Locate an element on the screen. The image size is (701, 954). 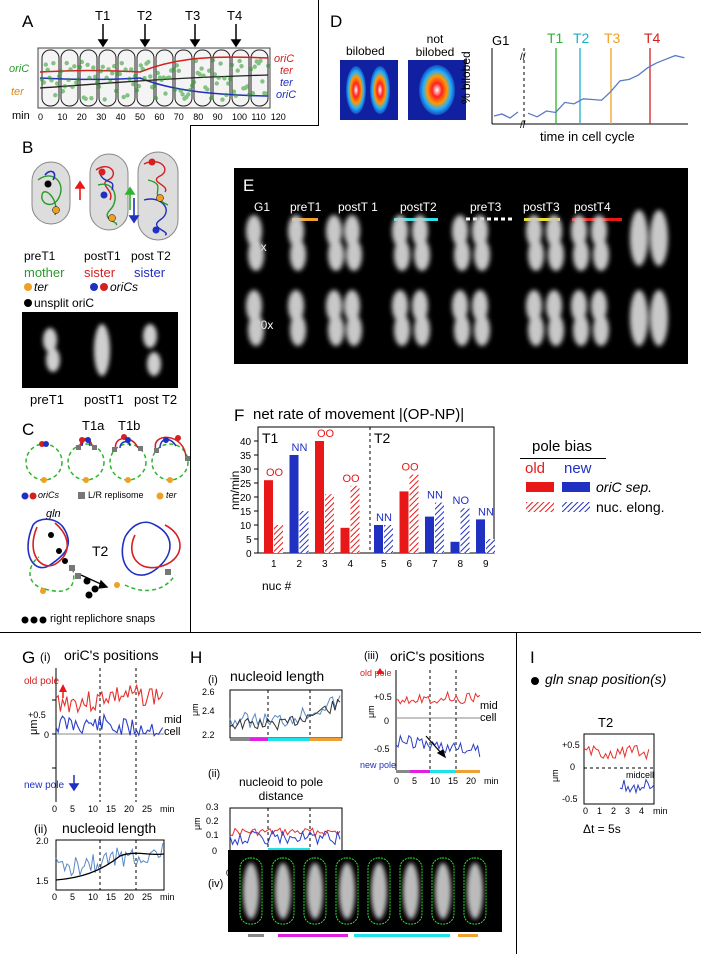
b-label-pret1: preT1 is located at coordinates (40, 256).